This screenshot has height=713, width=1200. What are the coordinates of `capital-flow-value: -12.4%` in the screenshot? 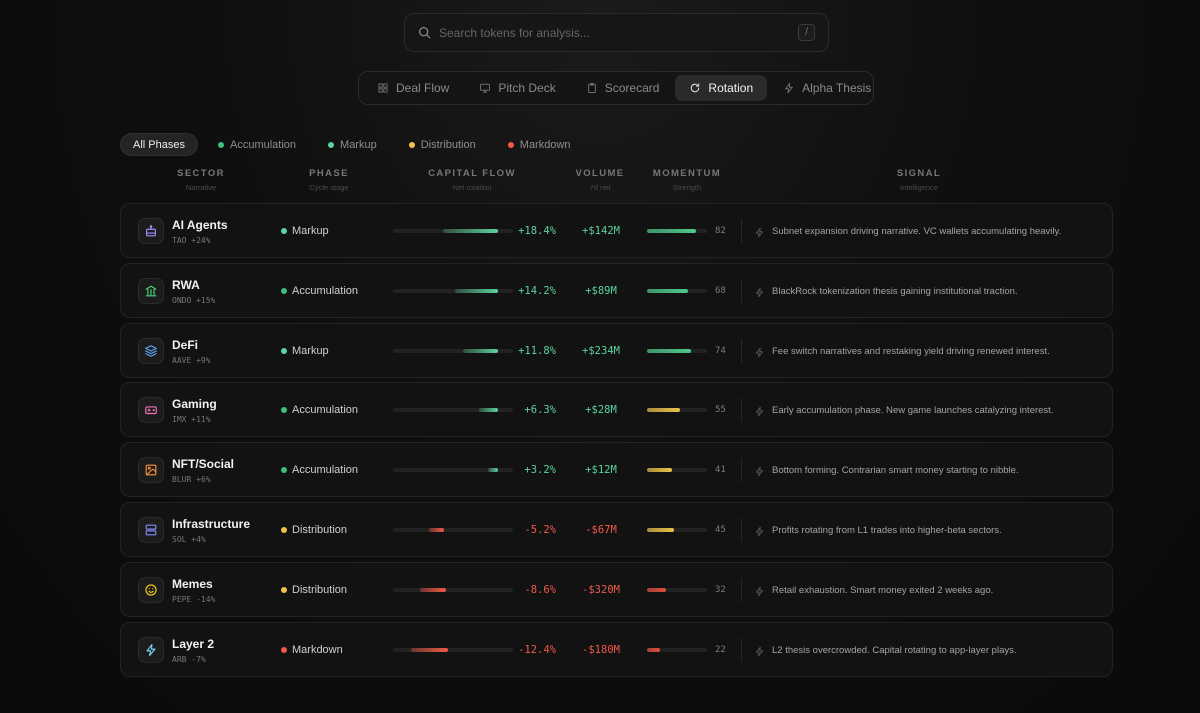 It's located at (537, 649).